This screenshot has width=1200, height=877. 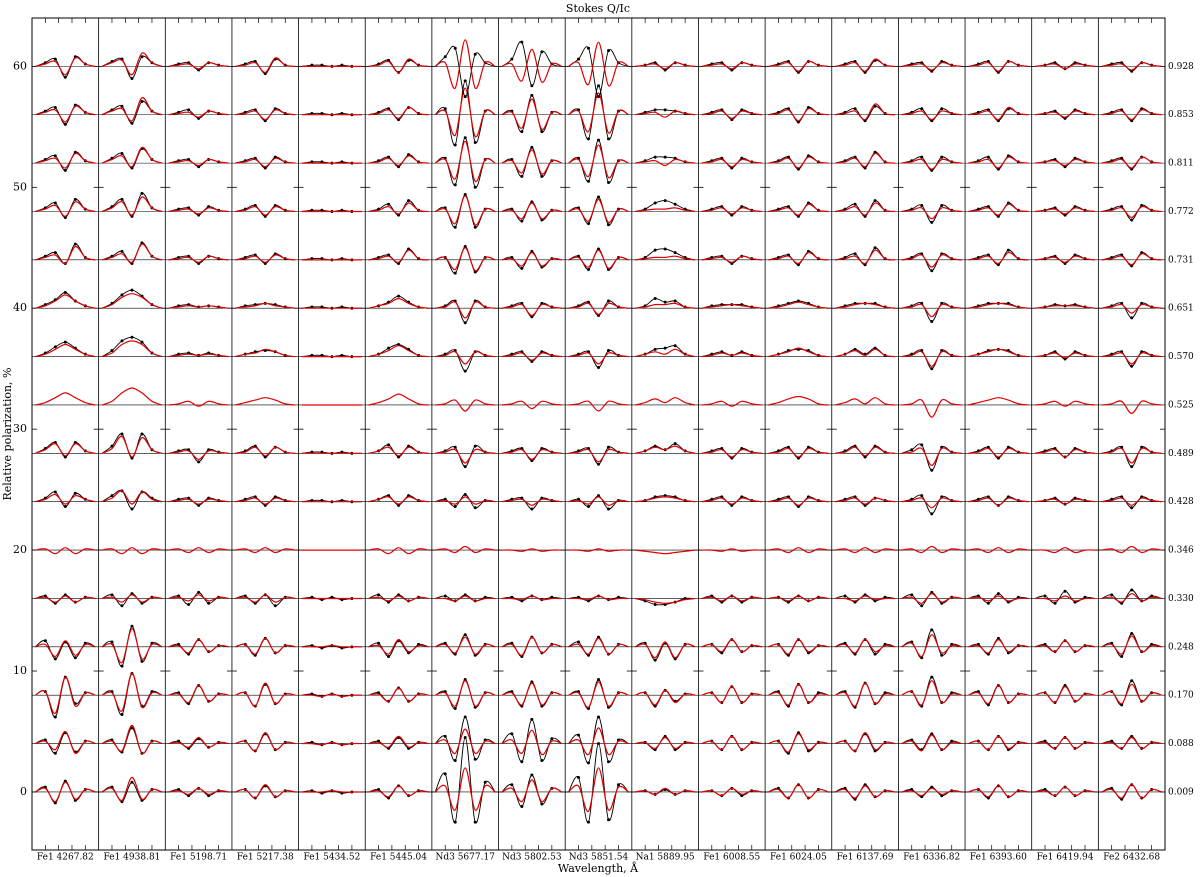 I want to click on chart-title: Stokes Q/Ic, so click(x=598, y=8).